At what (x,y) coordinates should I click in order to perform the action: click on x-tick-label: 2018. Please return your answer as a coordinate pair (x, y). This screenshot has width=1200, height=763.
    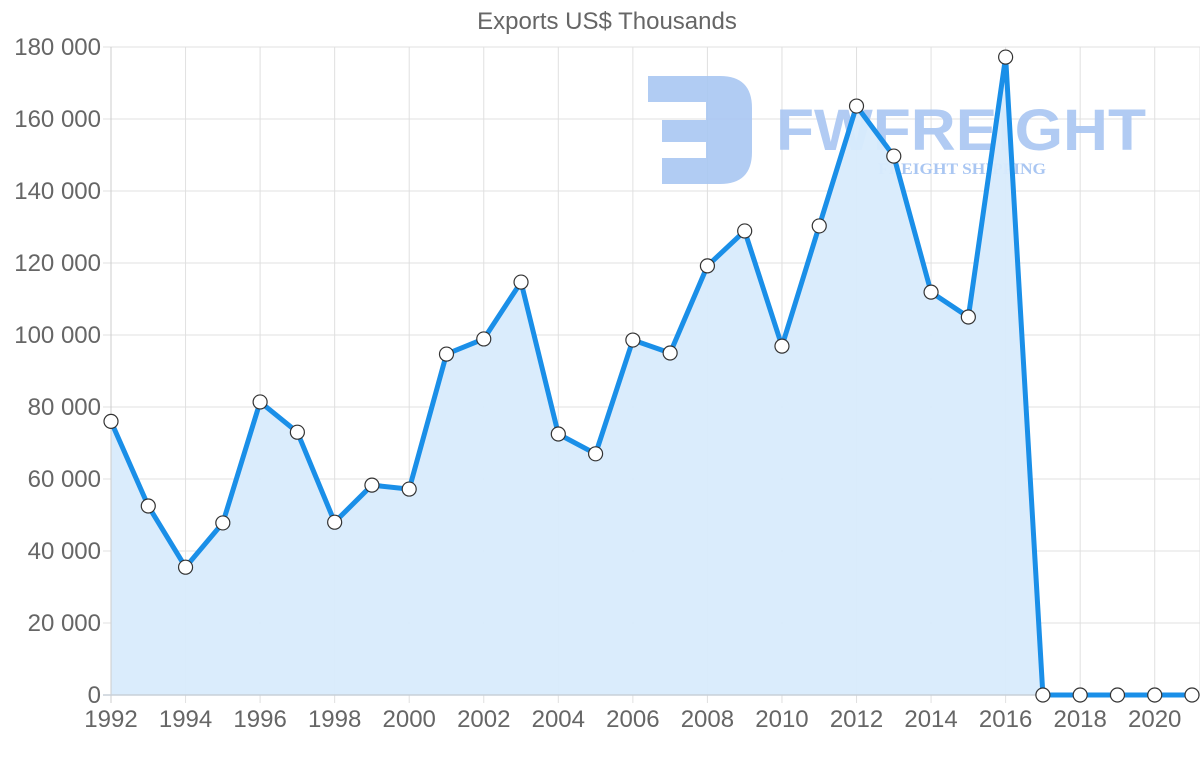
    Looking at the image, I should click on (1079, 719).